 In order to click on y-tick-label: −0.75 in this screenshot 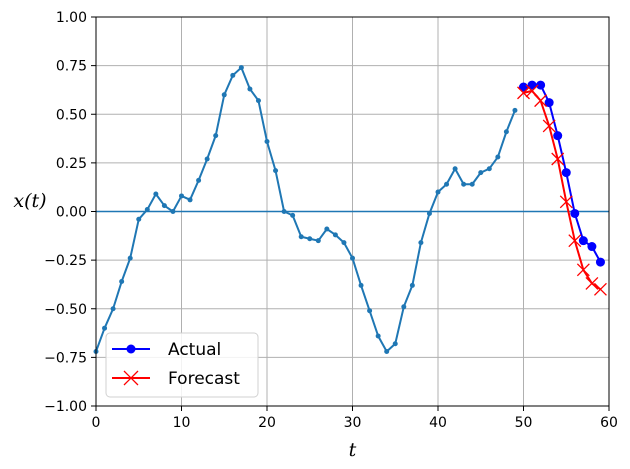, I will do `click(65, 358)`.